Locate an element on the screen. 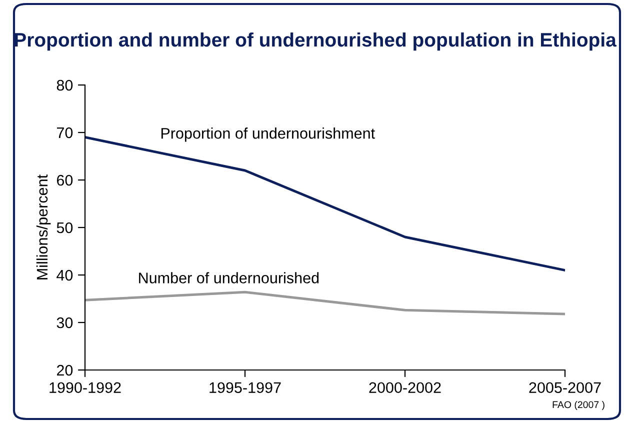 The image size is (630, 423). text: FAO (2007 ) is located at coordinates (578, 405).